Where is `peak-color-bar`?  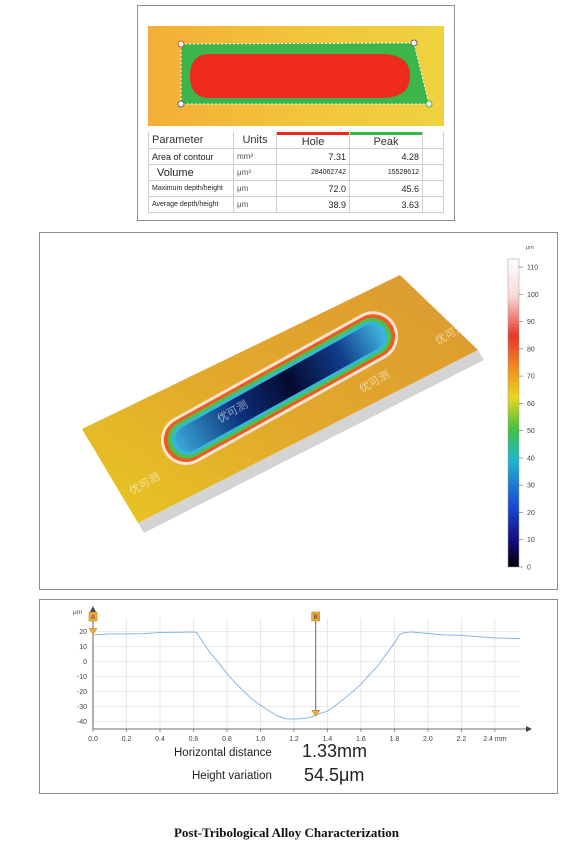 peak-color-bar is located at coordinates (386, 133).